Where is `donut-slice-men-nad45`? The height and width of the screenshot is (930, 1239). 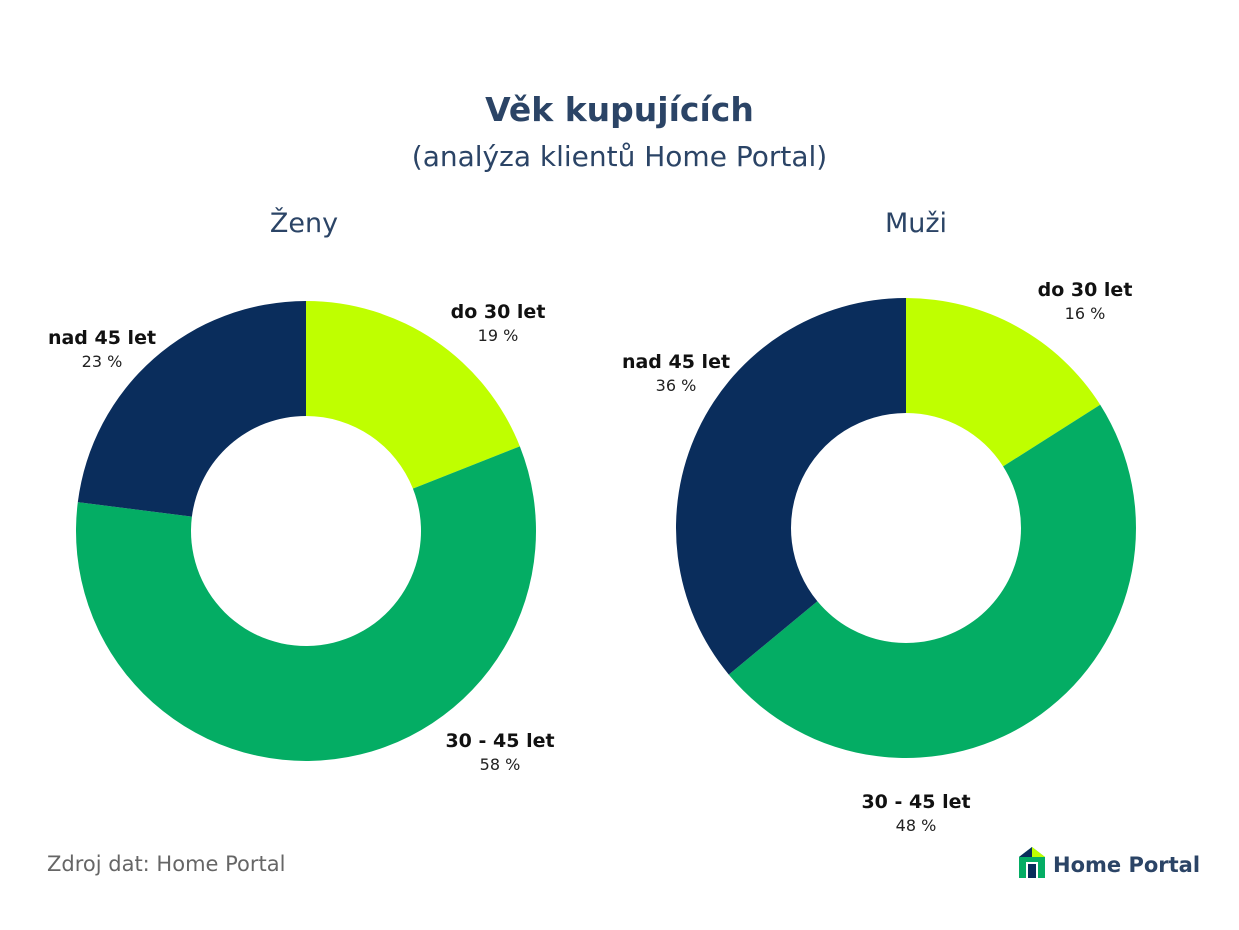
donut-slice-men-nad45 is located at coordinates (791, 486).